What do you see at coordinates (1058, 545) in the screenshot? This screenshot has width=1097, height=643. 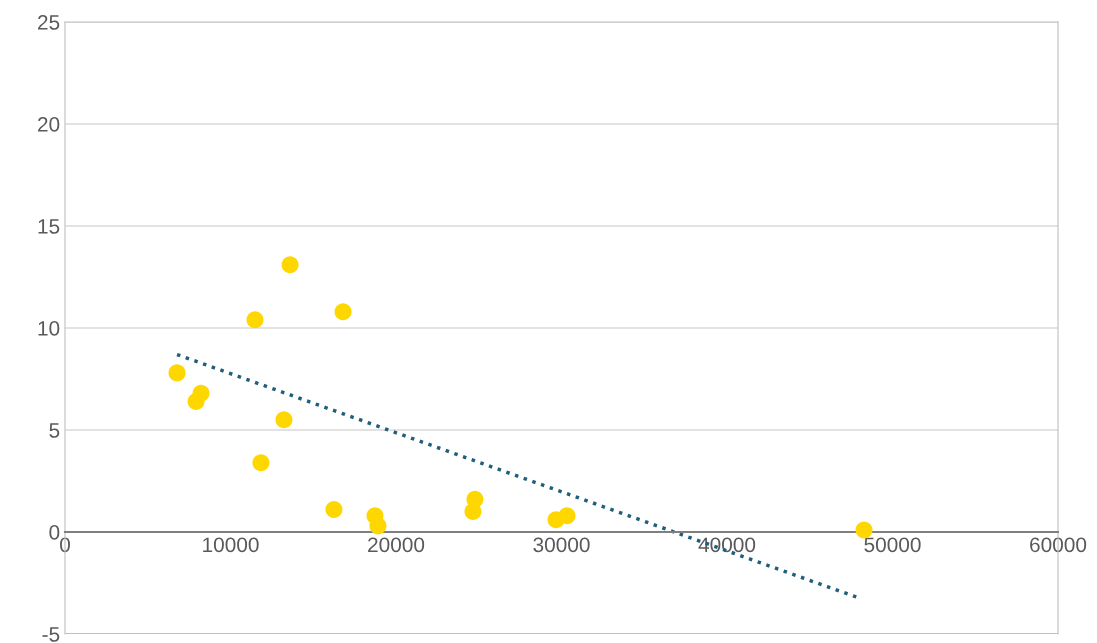 I see `x-tick-label: 60000` at bounding box center [1058, 545].